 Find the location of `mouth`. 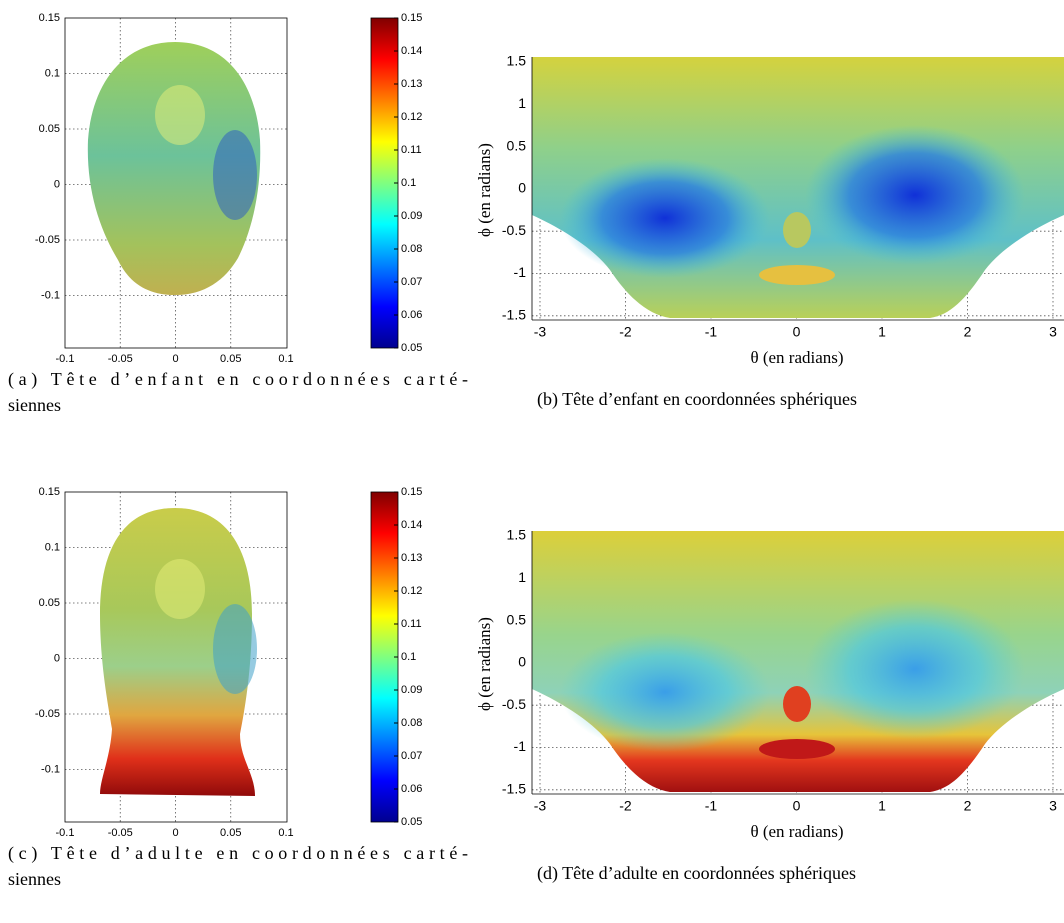

mouth is located at coordinates (797, 749).